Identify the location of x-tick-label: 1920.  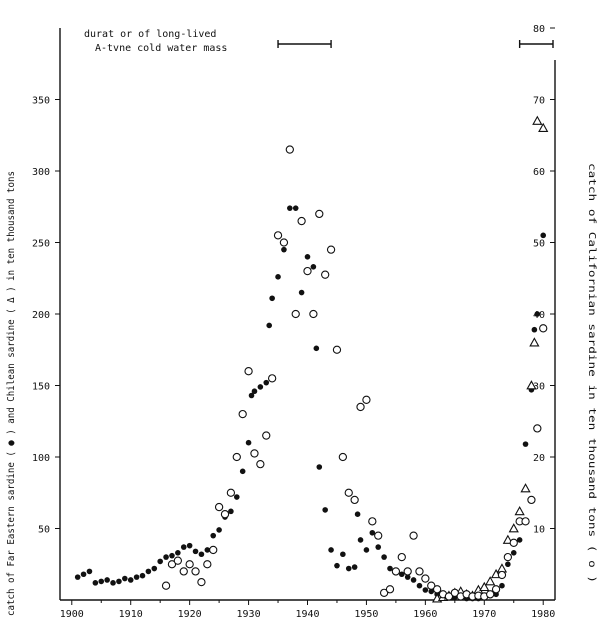
(190, 614).